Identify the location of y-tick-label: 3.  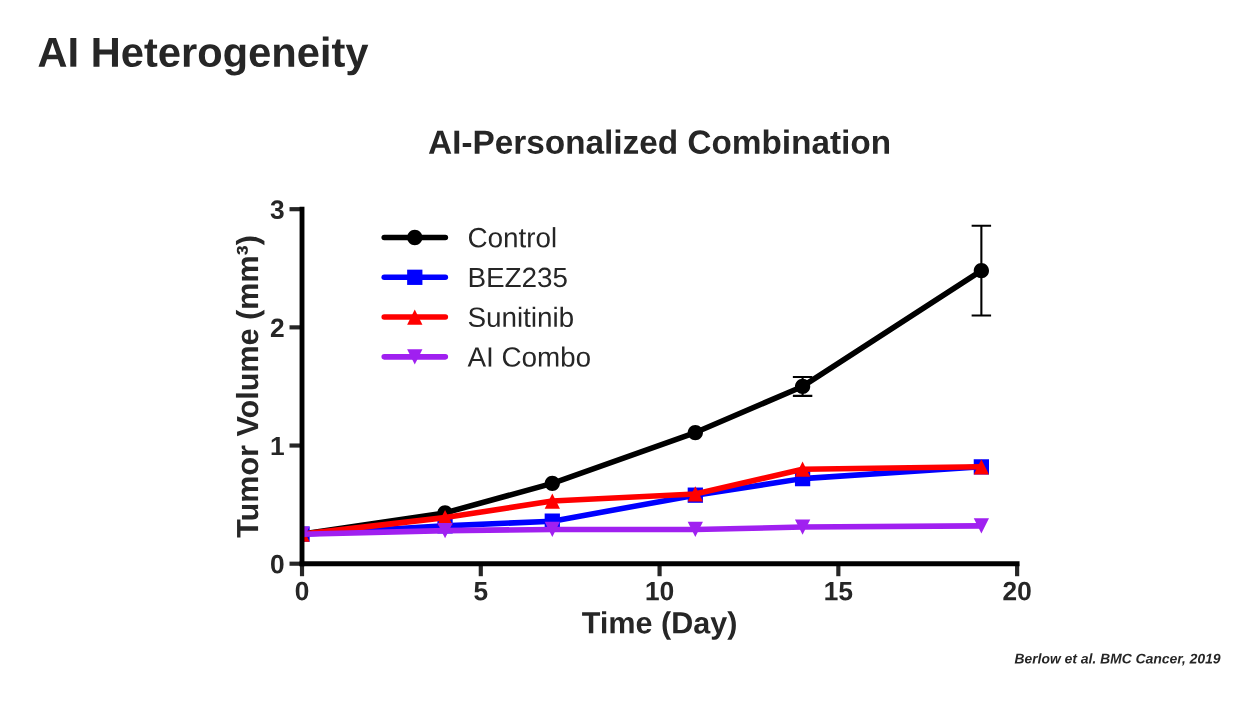
(277, 210).